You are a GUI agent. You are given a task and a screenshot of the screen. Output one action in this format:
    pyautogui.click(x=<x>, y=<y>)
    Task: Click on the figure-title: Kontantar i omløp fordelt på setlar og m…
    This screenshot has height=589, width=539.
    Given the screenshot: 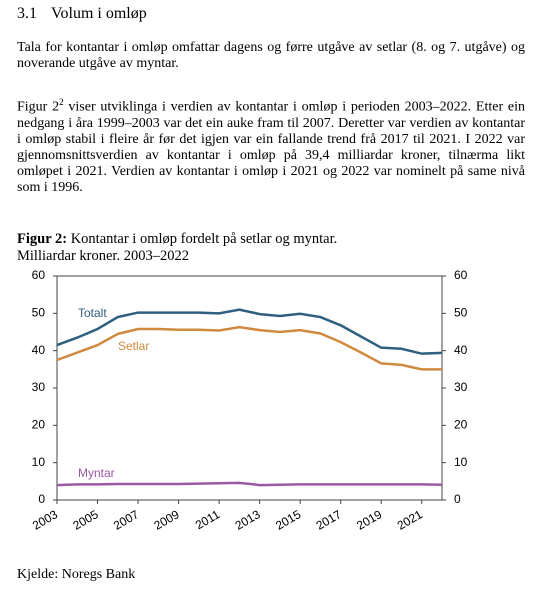 What is the action you would take?
    pyautogui.click(x=204, y=239)
    